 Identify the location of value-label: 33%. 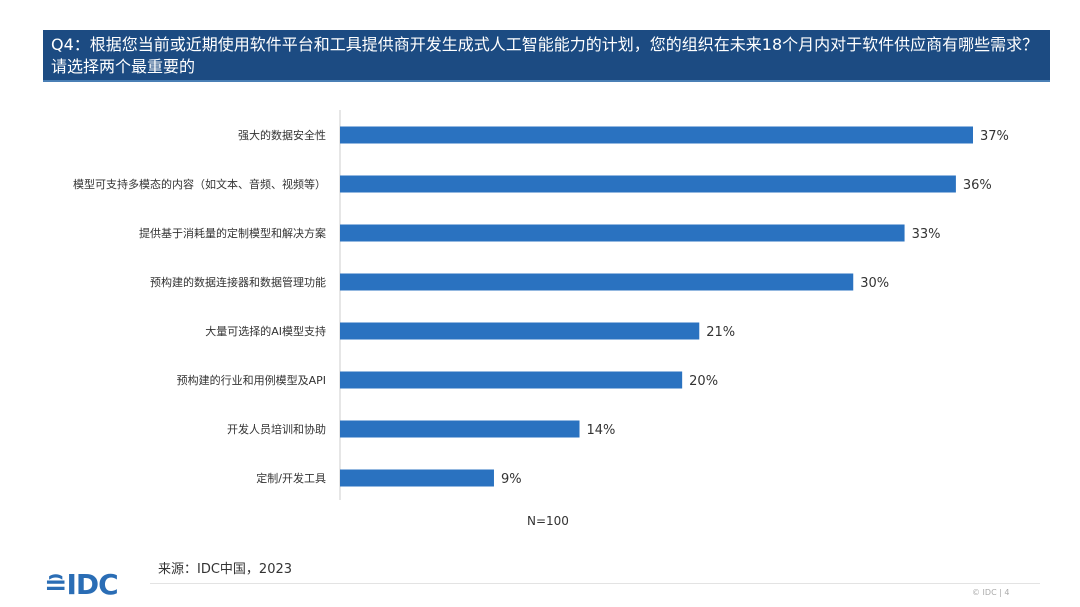
(926, 234).